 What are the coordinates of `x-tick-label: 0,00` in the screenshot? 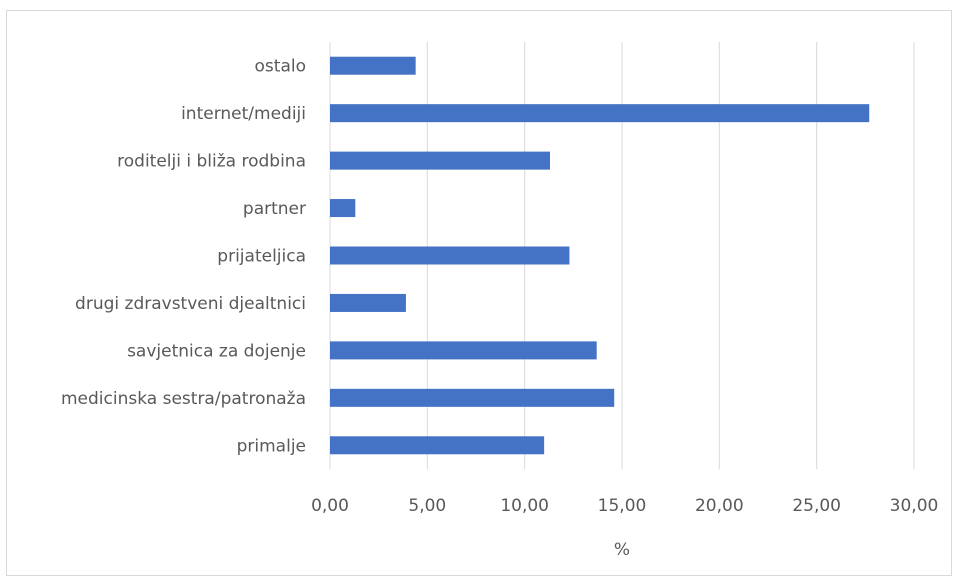 It's located at (330, 506).